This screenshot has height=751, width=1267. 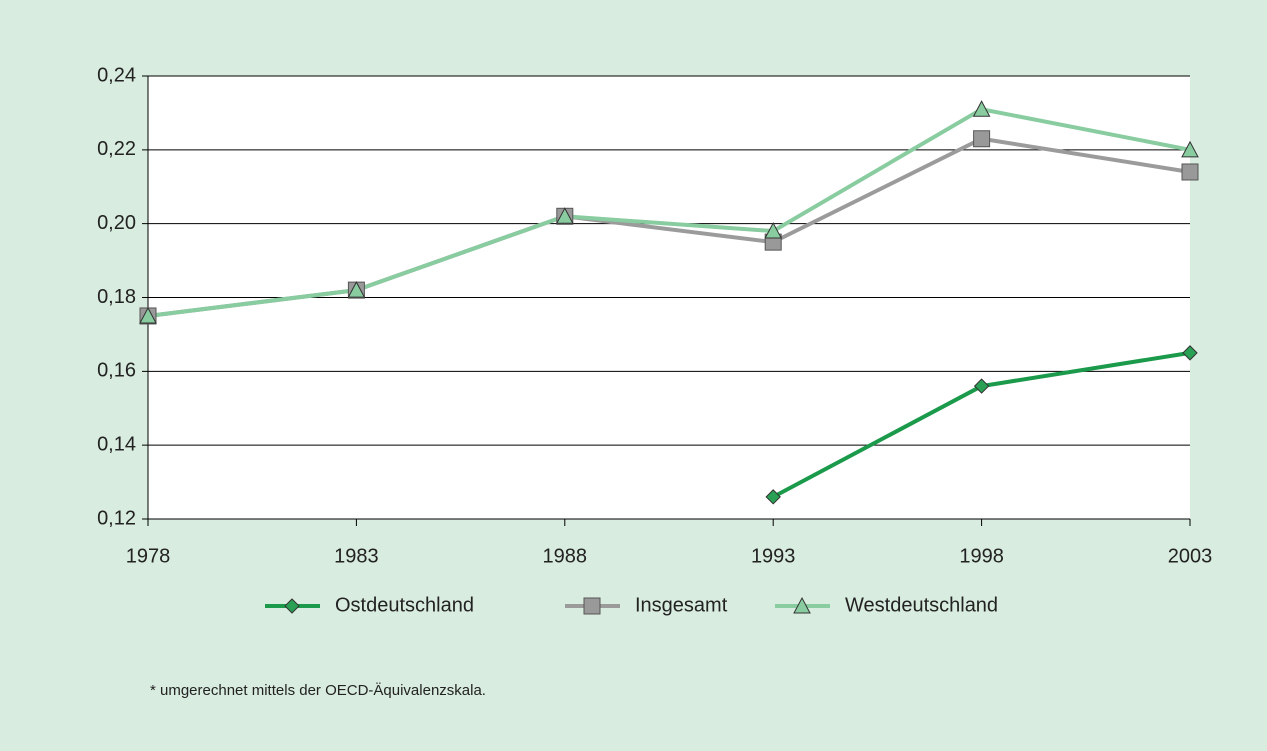 What do you see at coordinates (356, 556) in the screenshot?
I see `x-tick-label: 1983` at bounding box center [356, 556].